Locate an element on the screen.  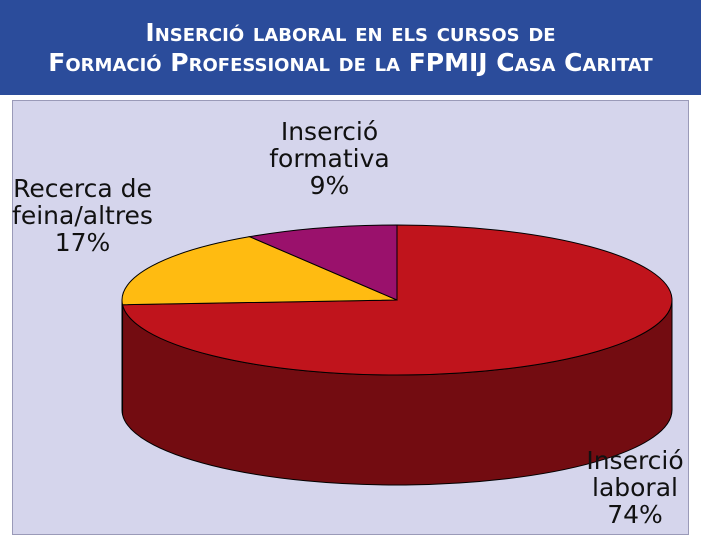
category-label: Inserció laboral is located at coordinates (635, 474).